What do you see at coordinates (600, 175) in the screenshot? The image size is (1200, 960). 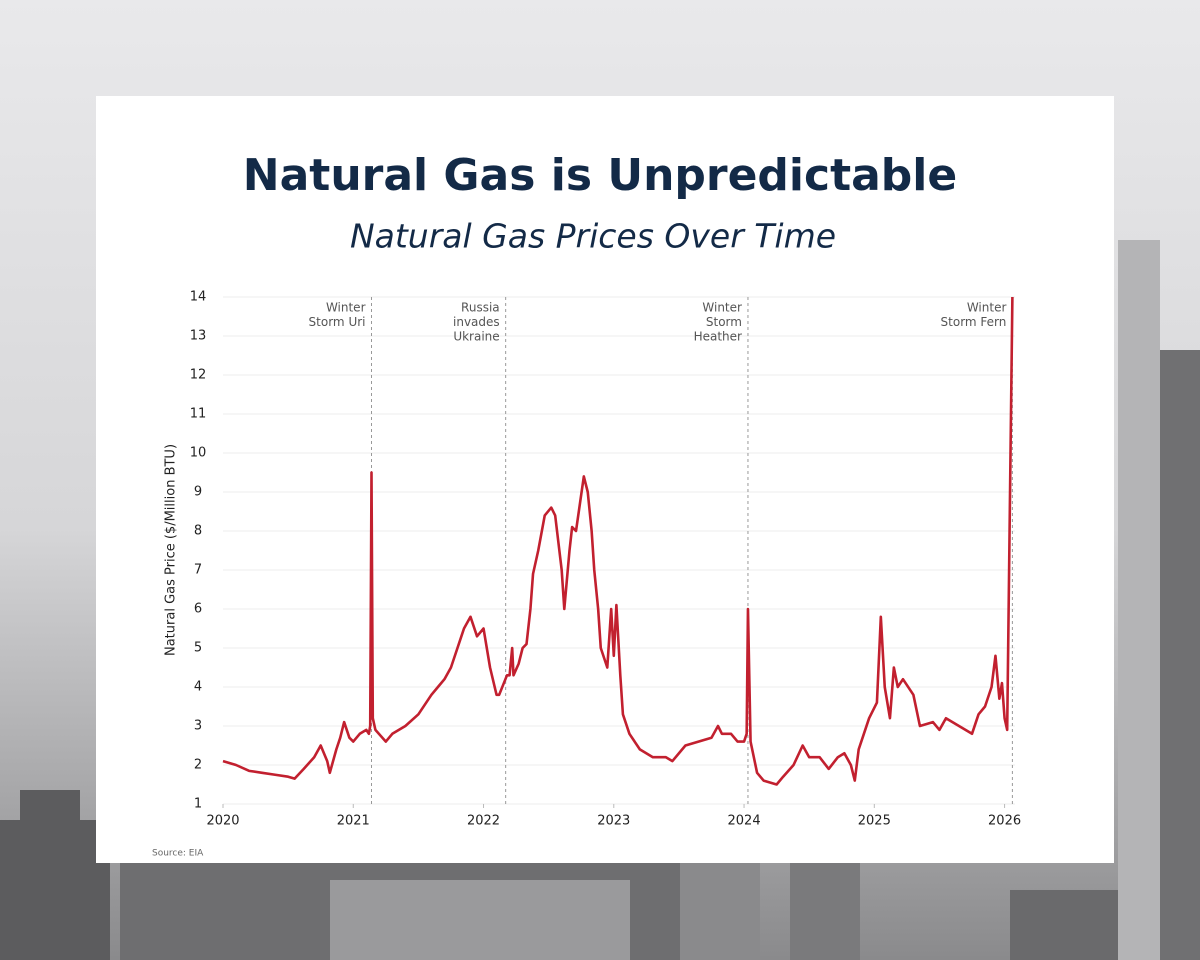 I see `chart-title: Natural Gas is Unpredictable` at bounding box center [600, 175].